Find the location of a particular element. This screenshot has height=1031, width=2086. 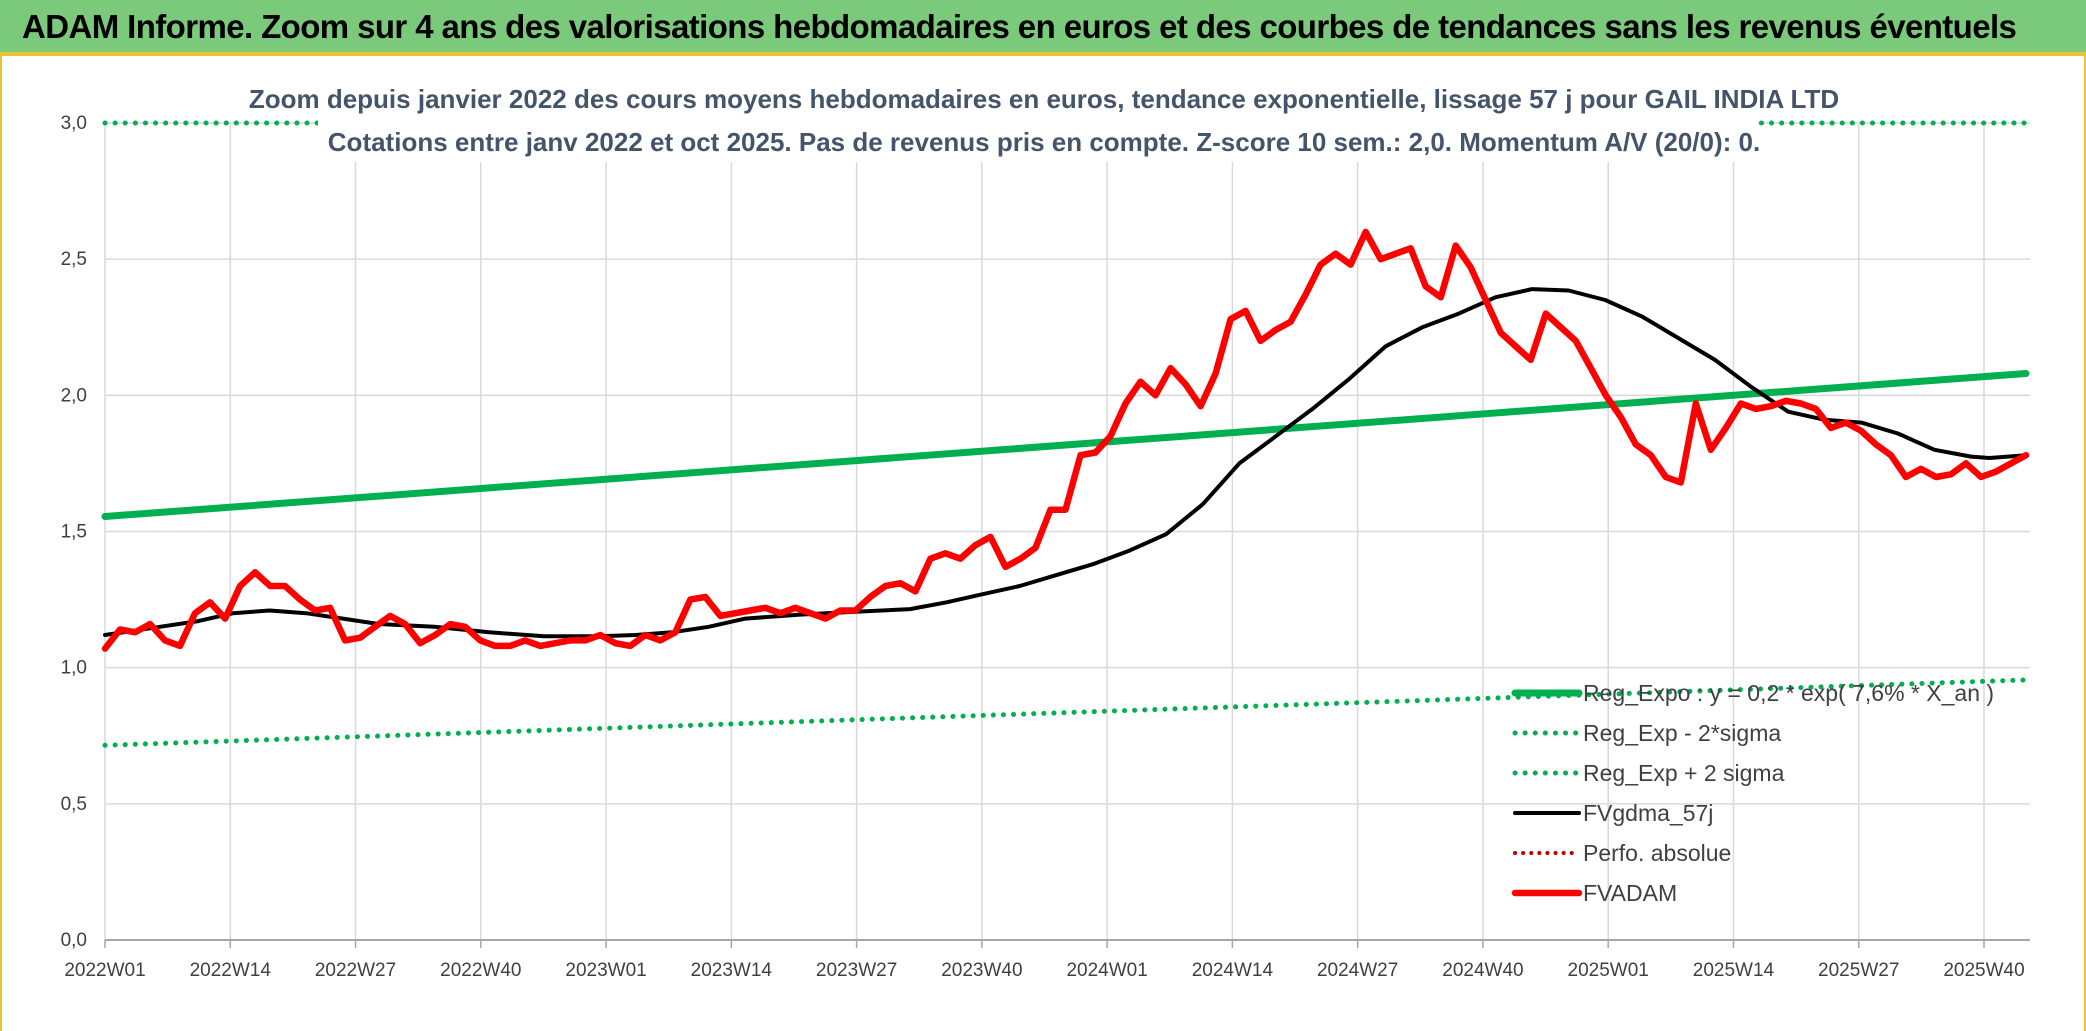

y-tick-label: 3,0 is located at coordinates (74, 123).